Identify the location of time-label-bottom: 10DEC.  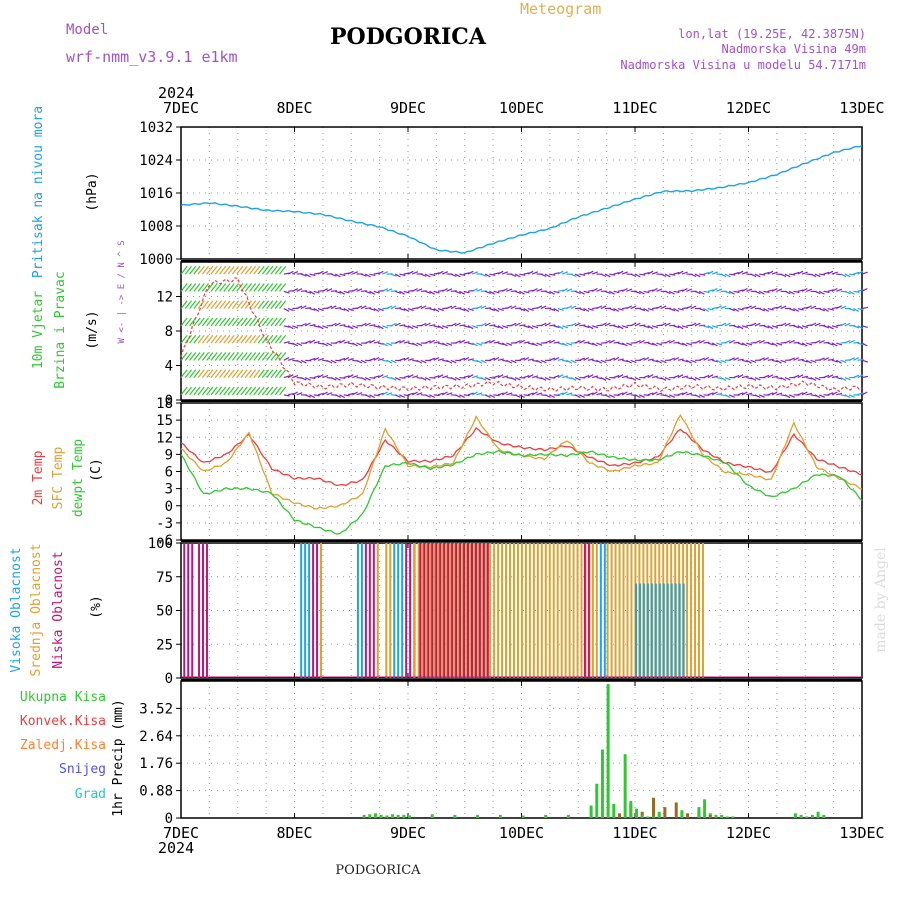
(521, 833).